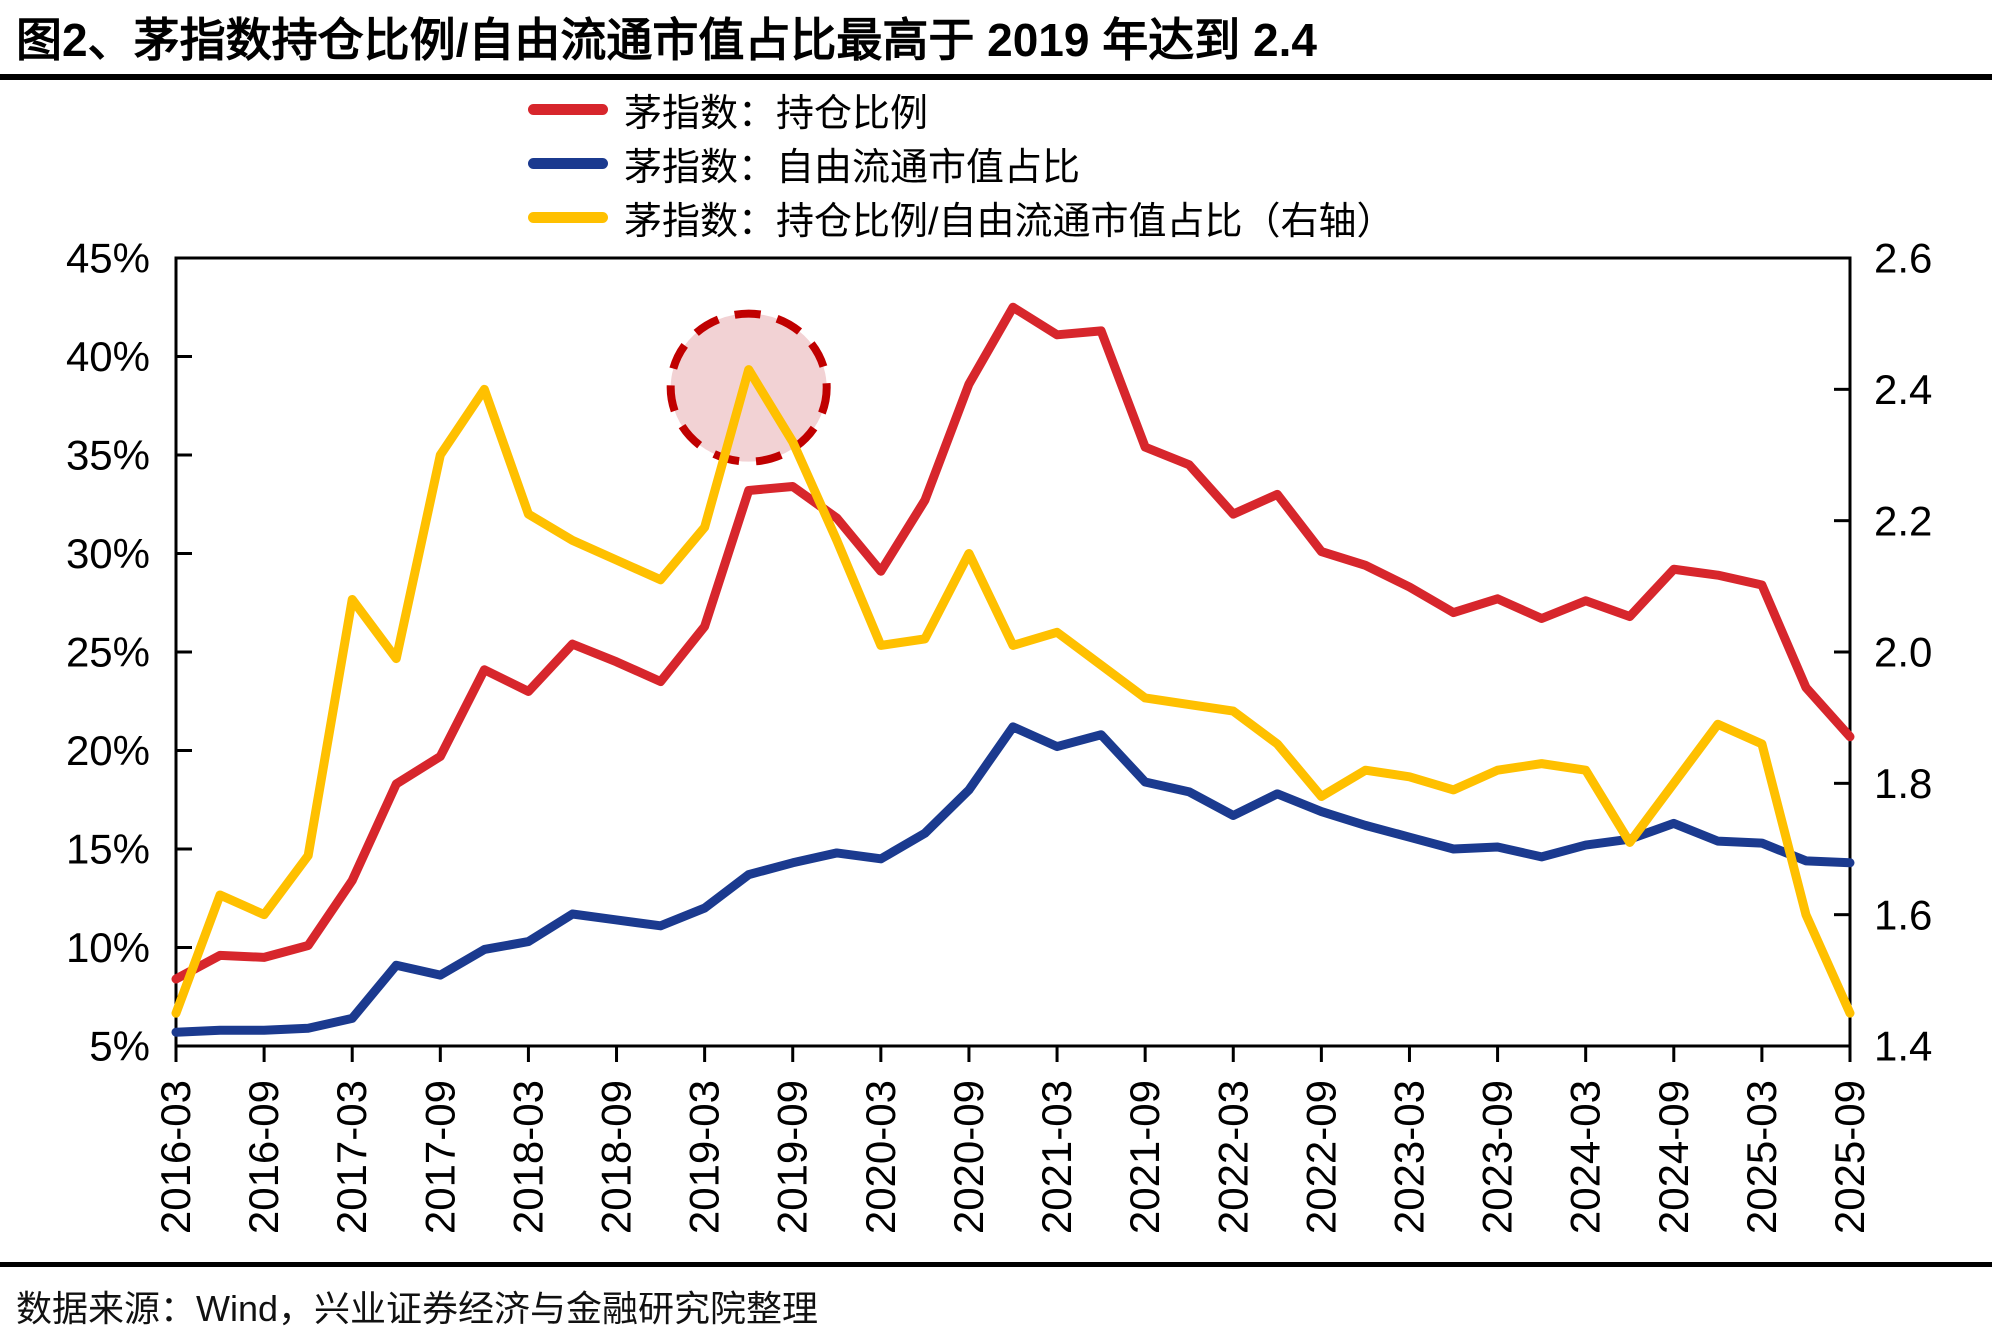 Image resolution: width=1992 pixels, height=1330 pixels. What do you see at coordinates (1903, 1046) in the screenshot?
I see `right-axis-label: 1.4` at bounding box center [1903, 1046].